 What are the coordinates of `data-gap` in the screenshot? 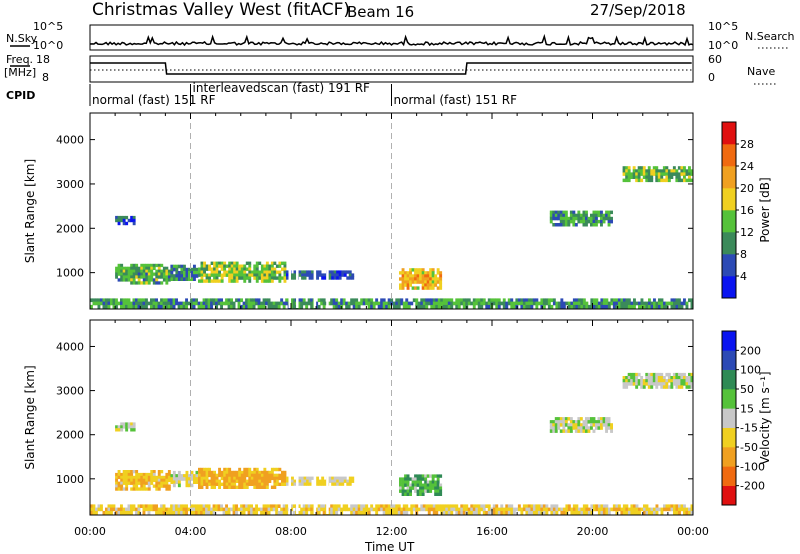 It's located at (327, 211).